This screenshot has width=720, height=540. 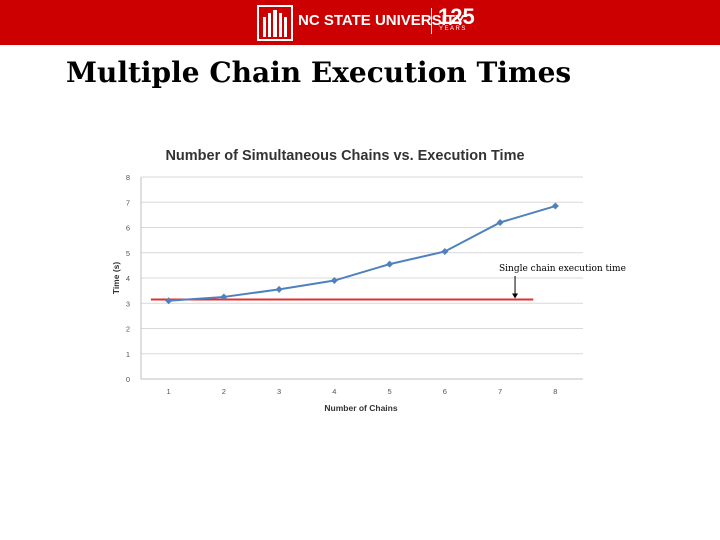 I want to click on x-axis-label: Number of Chains, so click(x=360, y=408).